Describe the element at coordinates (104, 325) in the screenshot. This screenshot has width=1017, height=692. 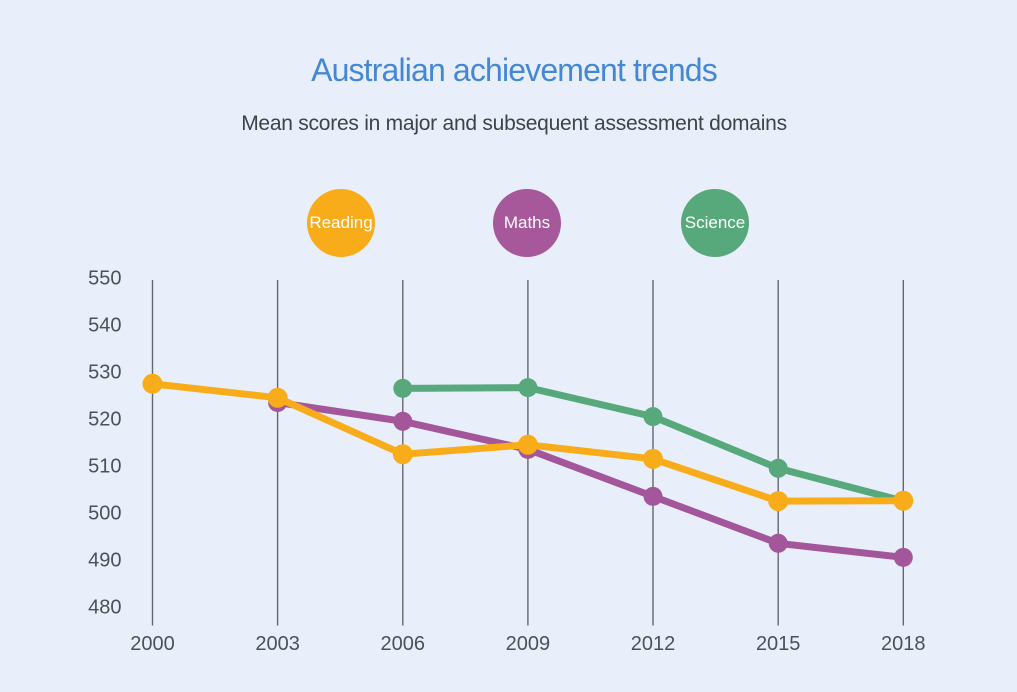
I see `svg-text: 540` at that location.